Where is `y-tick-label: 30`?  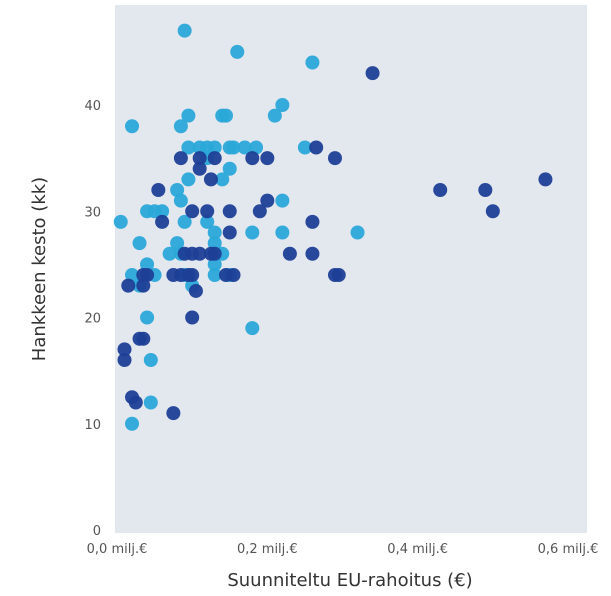 y-tick-label: 30 is located at coordinates (92, 212).